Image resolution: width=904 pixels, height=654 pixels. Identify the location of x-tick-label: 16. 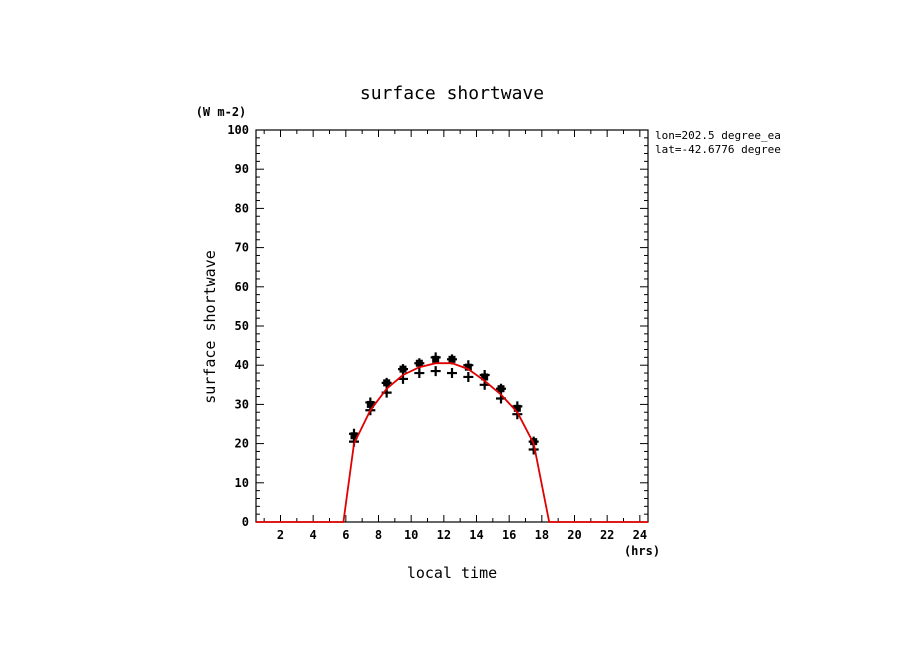
(509, 535).